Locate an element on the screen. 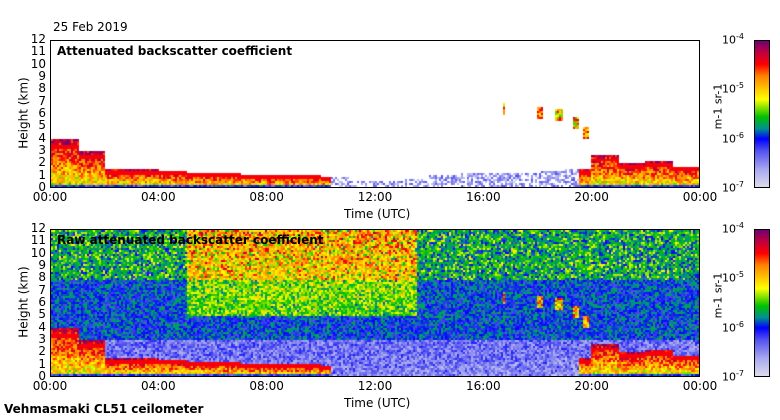 The width and height of the screenshot is (780, 420). panel-title: Raw attenuated backscatter coefficient is located at coordinates (190, 240).